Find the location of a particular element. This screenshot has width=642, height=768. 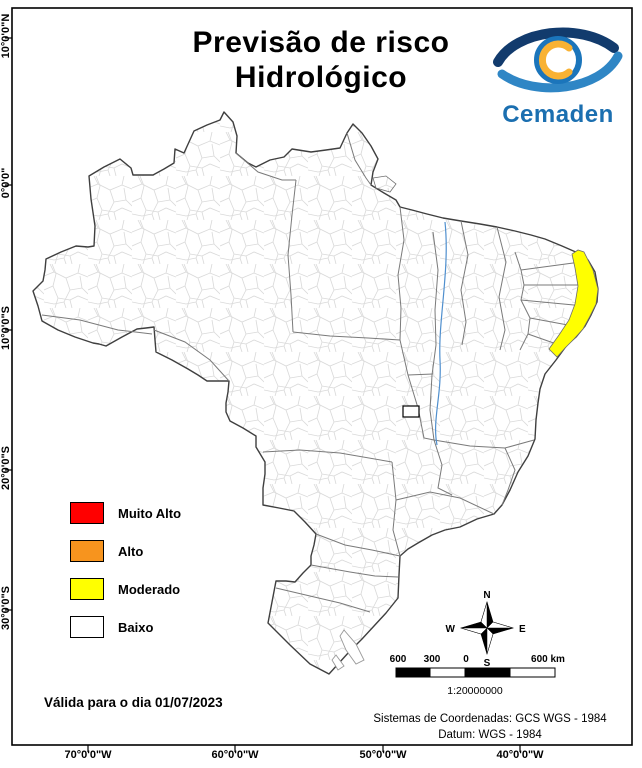

river-line is located at coordinates (440, 333).